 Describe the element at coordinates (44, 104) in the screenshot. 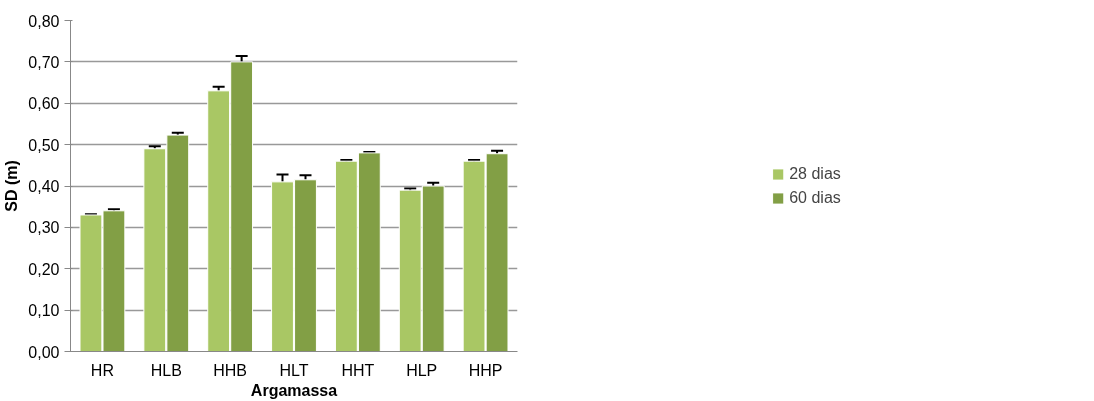

I see `y-tick-label: 0,60` at that location.